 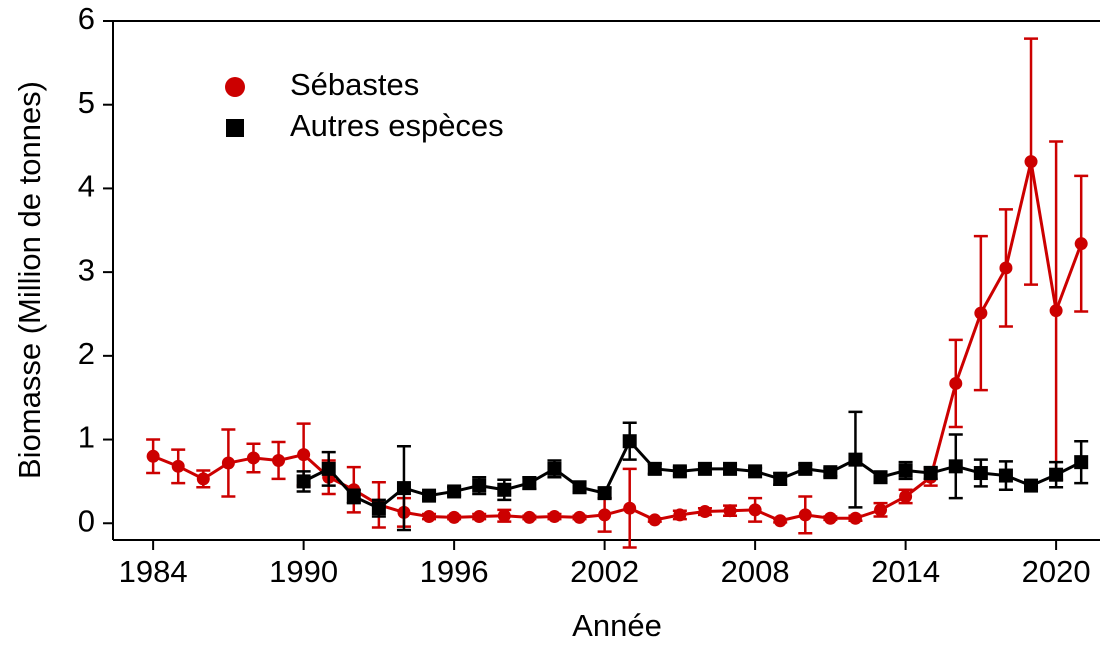 What do you see at coordinates (454, 571) in the screenshot?
I see `x-tick-label: 1996` at bounding box center [454, 571].